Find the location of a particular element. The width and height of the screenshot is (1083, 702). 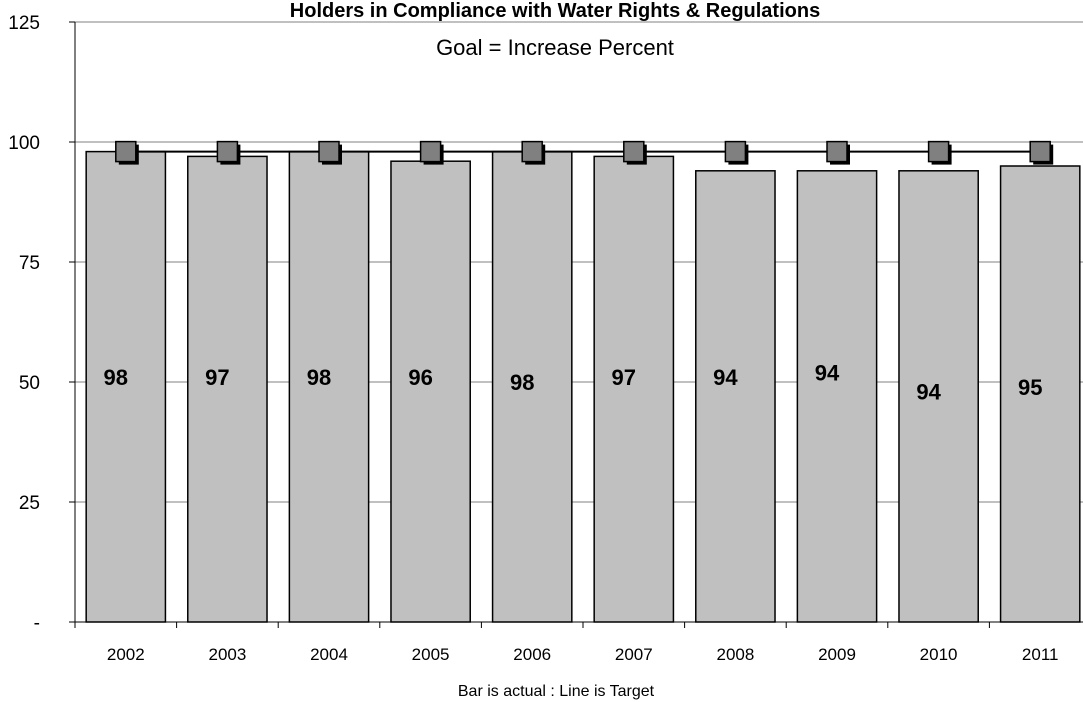

y-tick-labels: 125 100 75 50 25 - is located at coordinates (24, 323).